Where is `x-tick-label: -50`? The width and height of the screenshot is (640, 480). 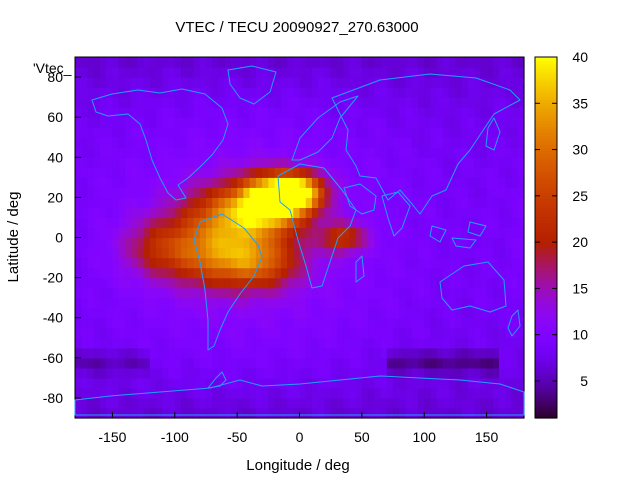
x-tick-label: -50 is located at coordinates (237, 437).